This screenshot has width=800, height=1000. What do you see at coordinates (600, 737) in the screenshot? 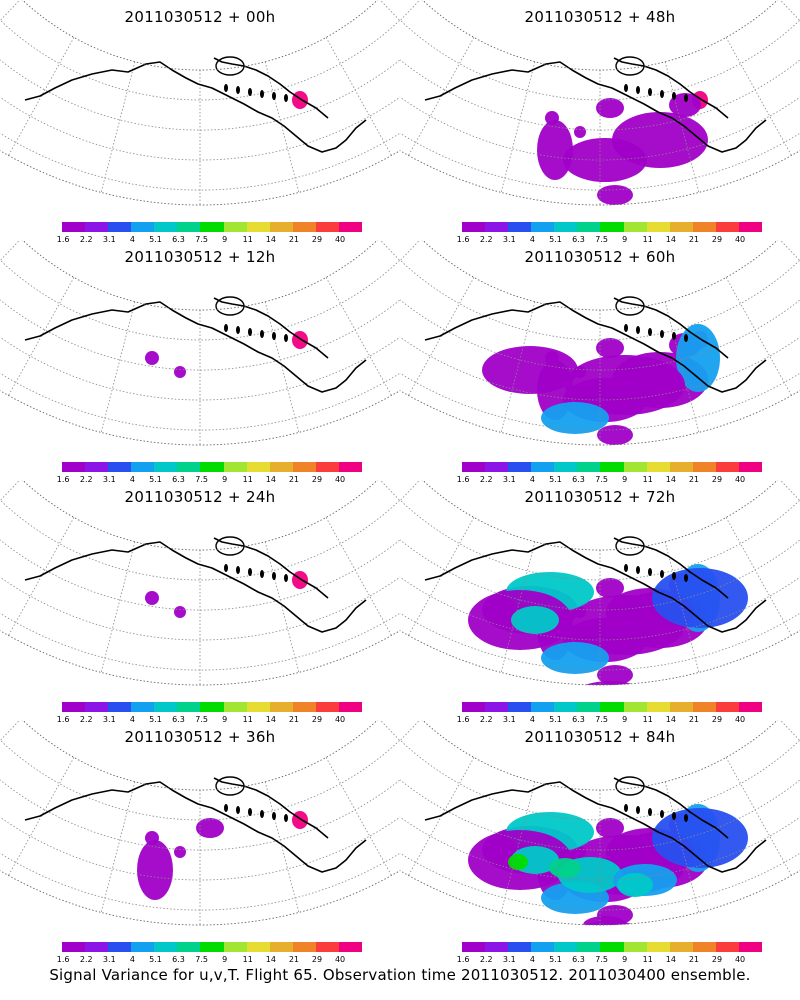
I see `panel-title: 2011030512 + 84h` at bounding box center [600, 737].